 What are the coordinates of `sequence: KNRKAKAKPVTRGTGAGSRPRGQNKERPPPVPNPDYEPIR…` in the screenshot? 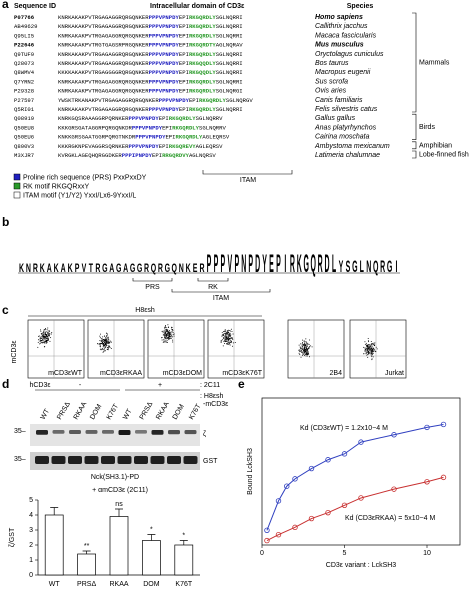 It's located at (150, 45).